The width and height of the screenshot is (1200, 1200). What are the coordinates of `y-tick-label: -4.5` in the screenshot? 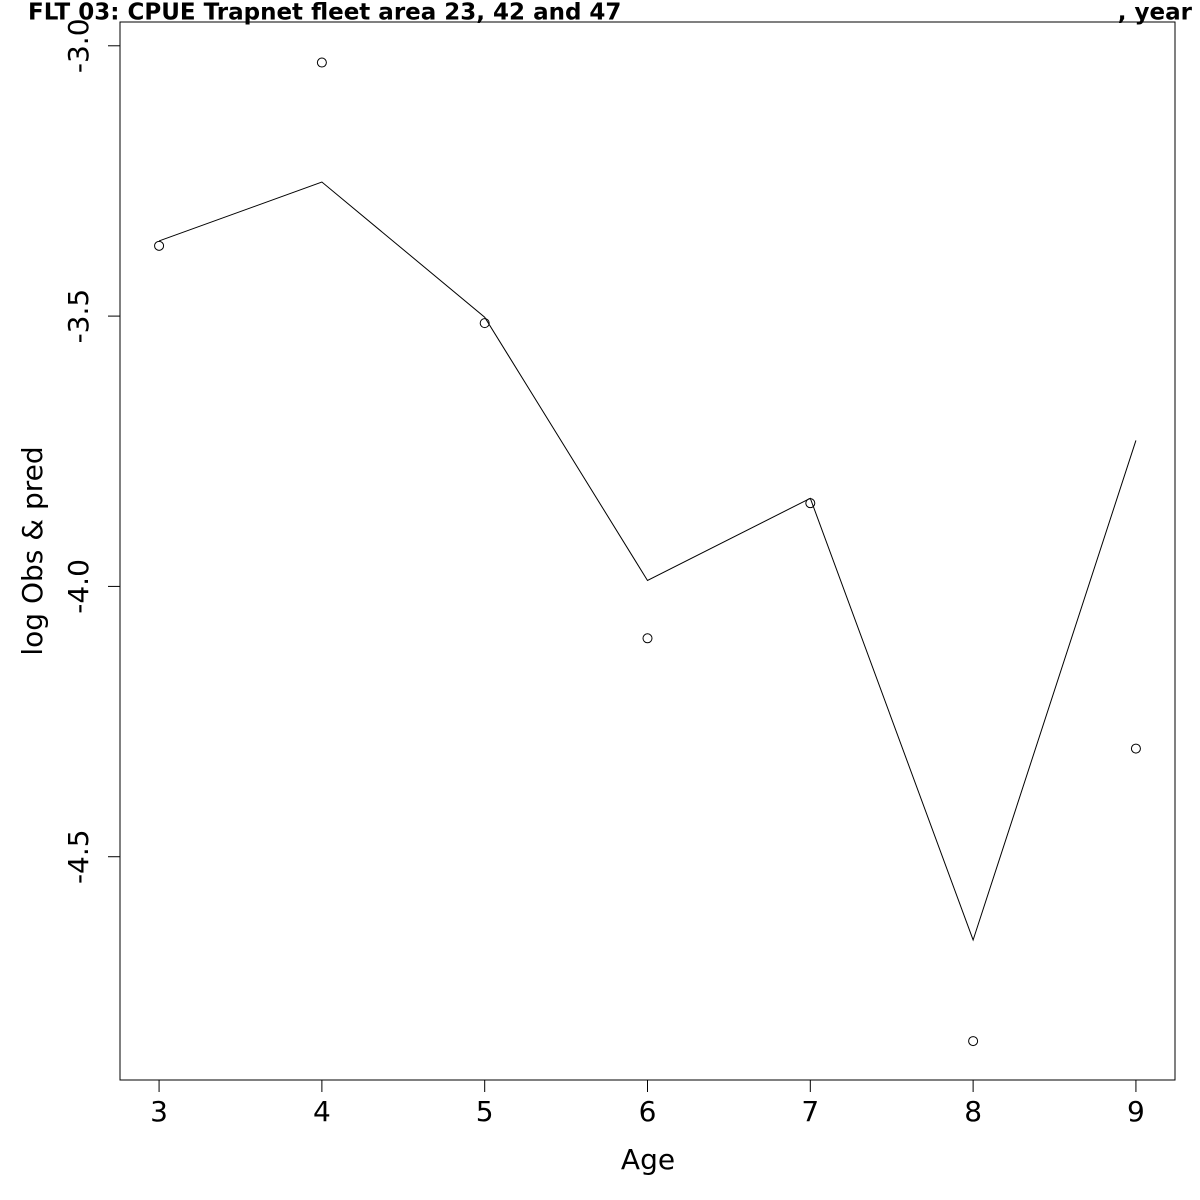 It's located at (78, 856).